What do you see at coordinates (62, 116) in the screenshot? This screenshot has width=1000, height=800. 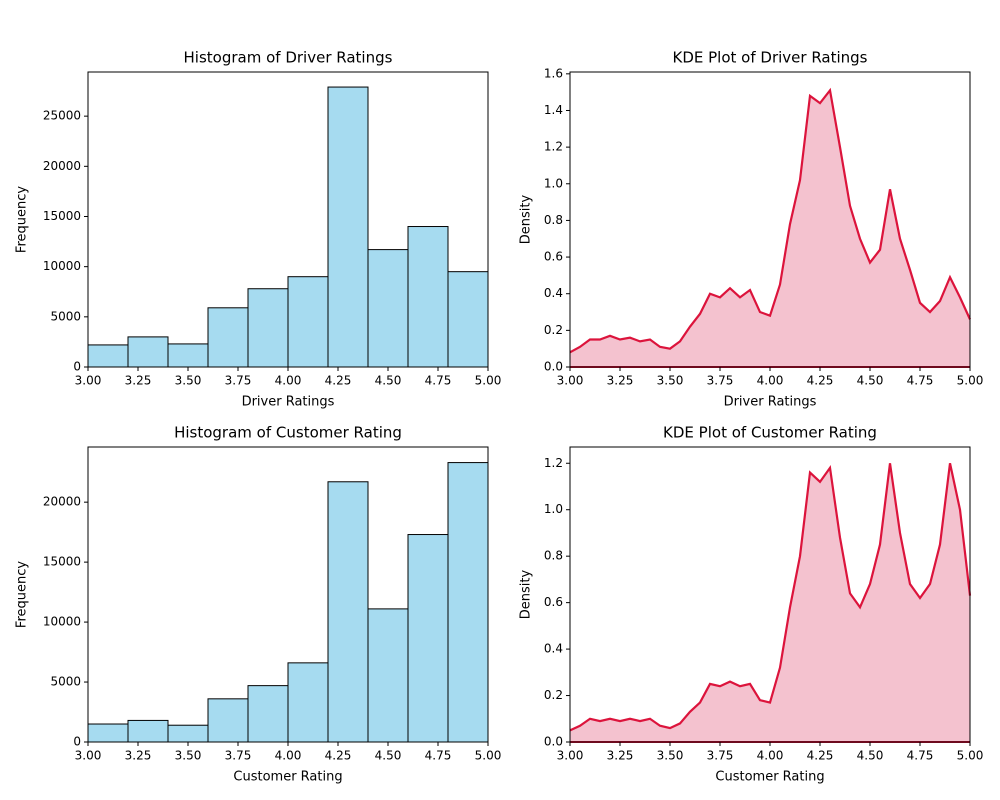 I see `y-tick-label: 25000` at bounding box center [62, 116].